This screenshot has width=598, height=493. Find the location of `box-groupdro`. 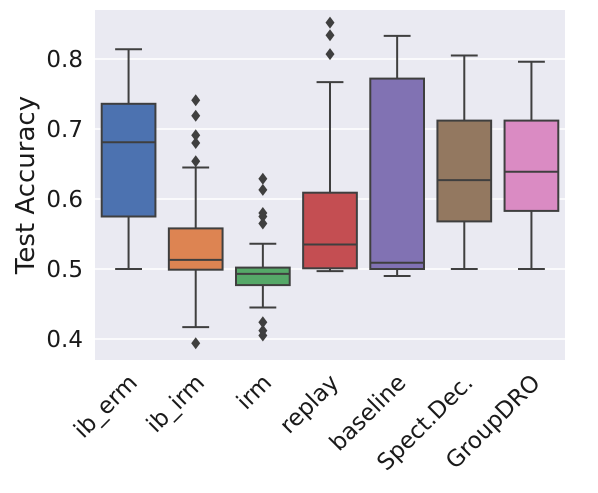

box-groupdro is located at coordinates (531, 165).